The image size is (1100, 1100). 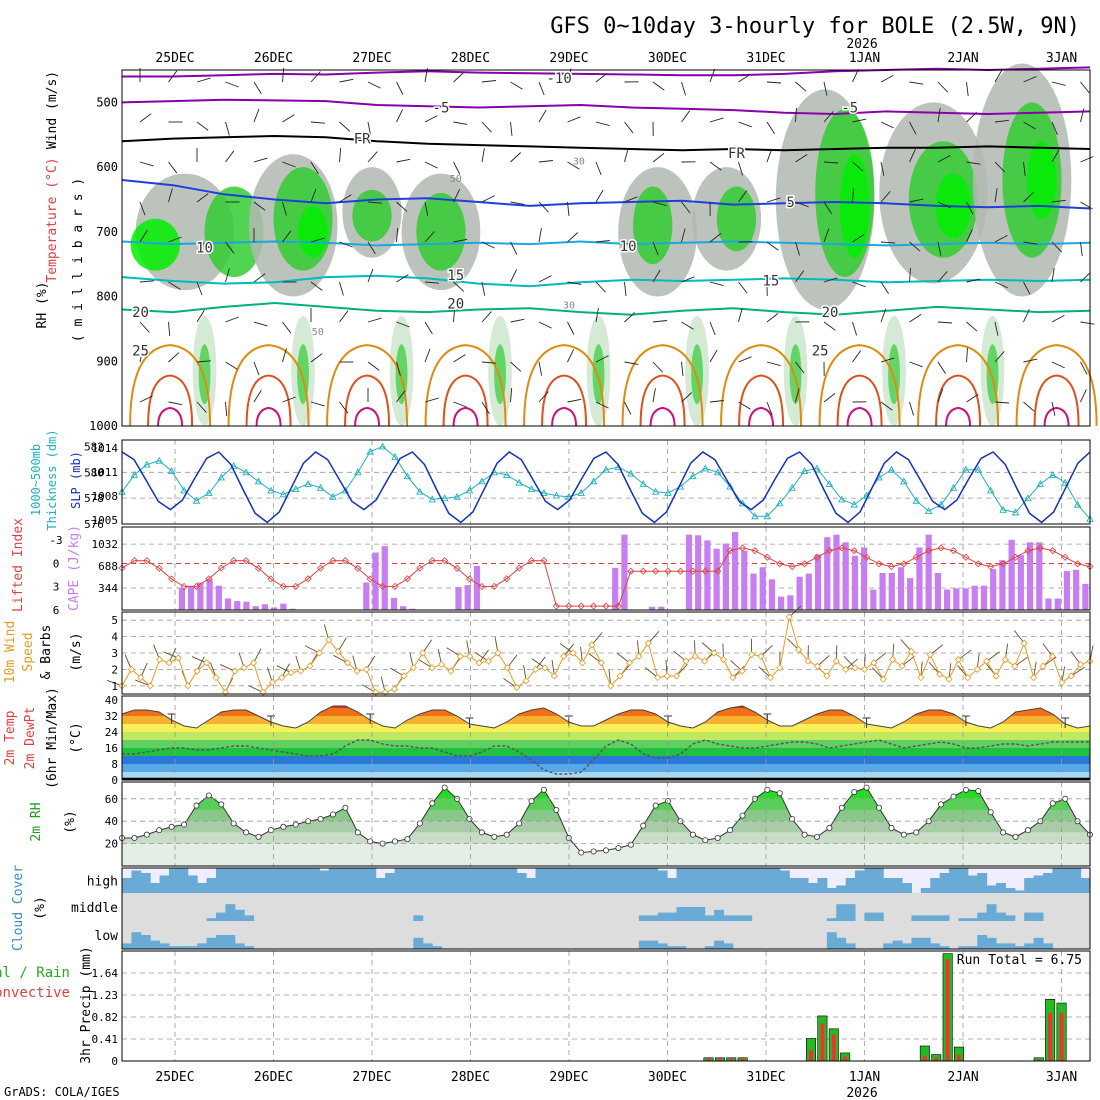 I want to click on tick-label: 0, so click(x=114, y=1061).